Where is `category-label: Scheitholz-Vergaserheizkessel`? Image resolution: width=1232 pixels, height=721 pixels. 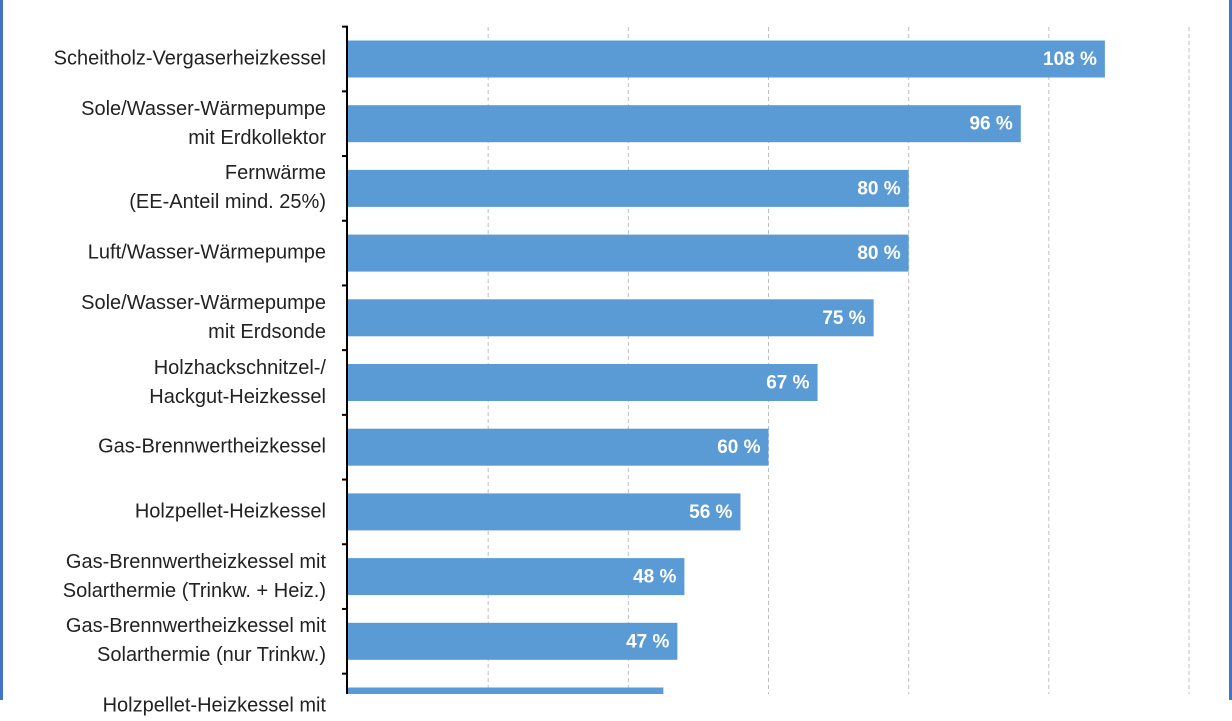
category-label: Scheitholz-Vergaserheizkessel is located at coordinates (189, 58).